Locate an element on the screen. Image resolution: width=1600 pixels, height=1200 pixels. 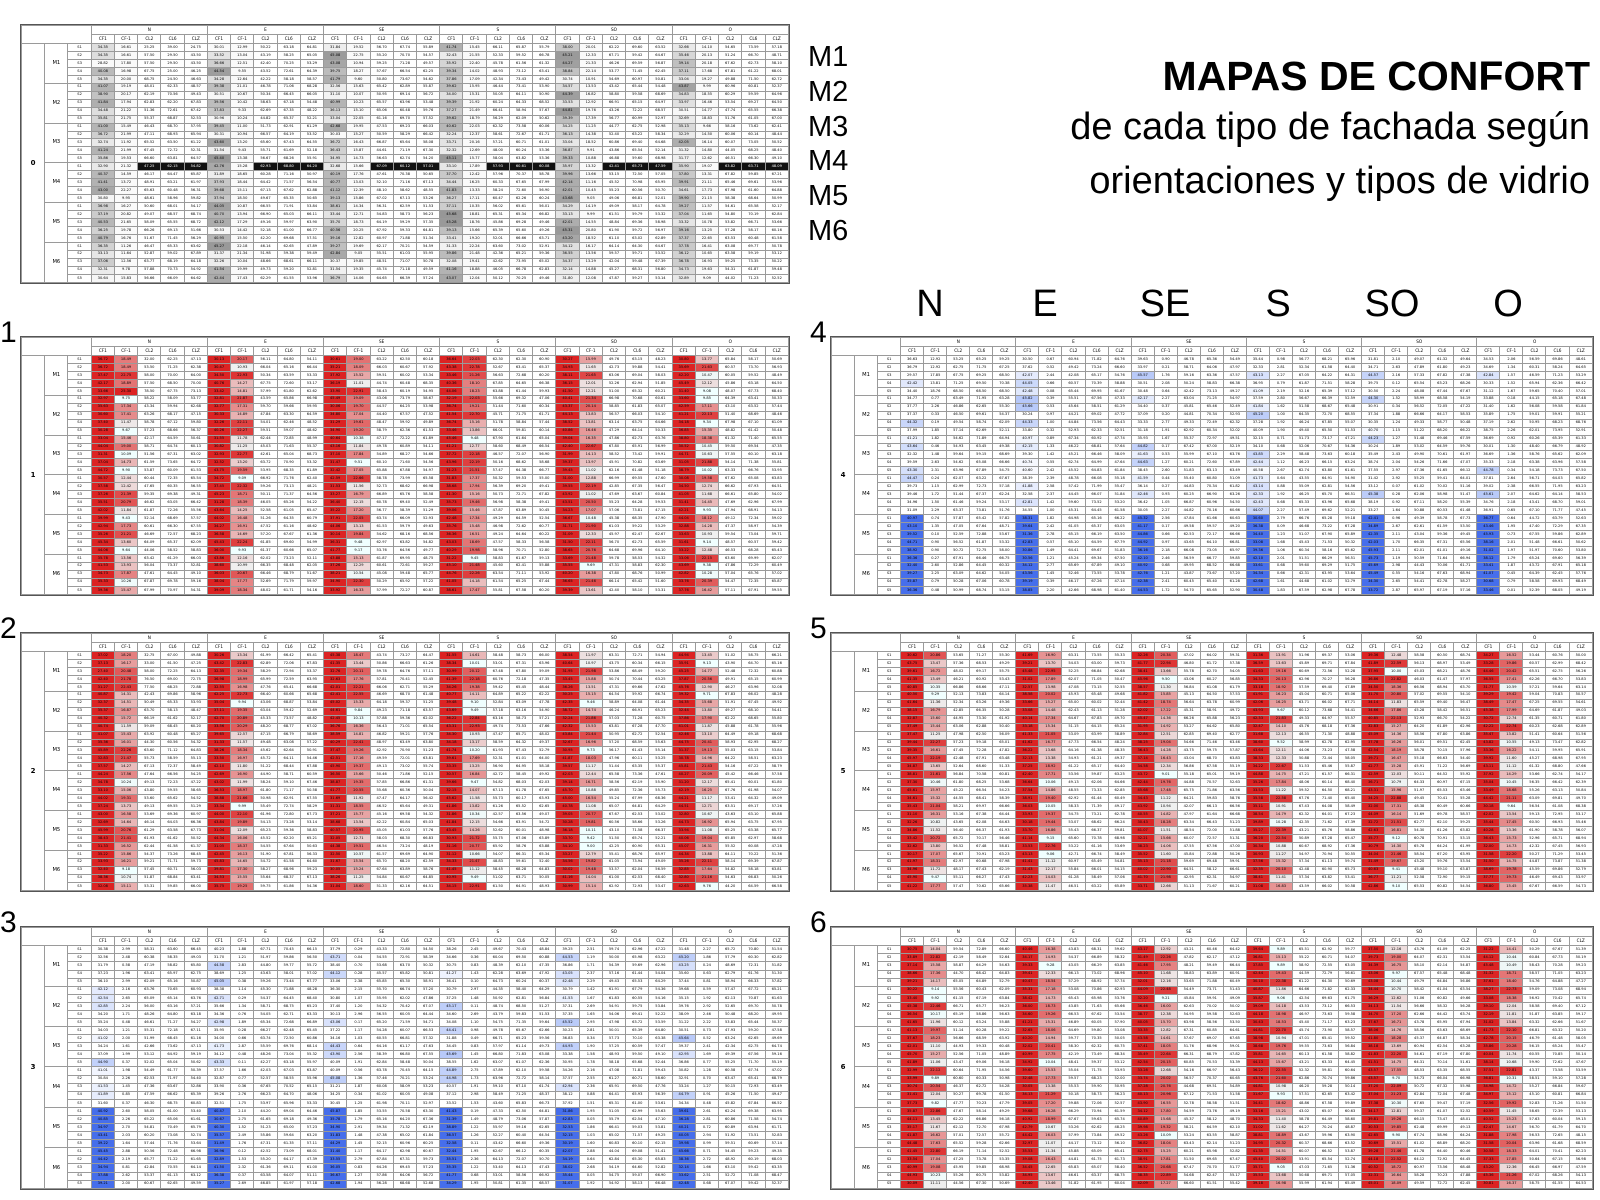
heatmap-cell: 34.35 is located at coordinates (683, 703).